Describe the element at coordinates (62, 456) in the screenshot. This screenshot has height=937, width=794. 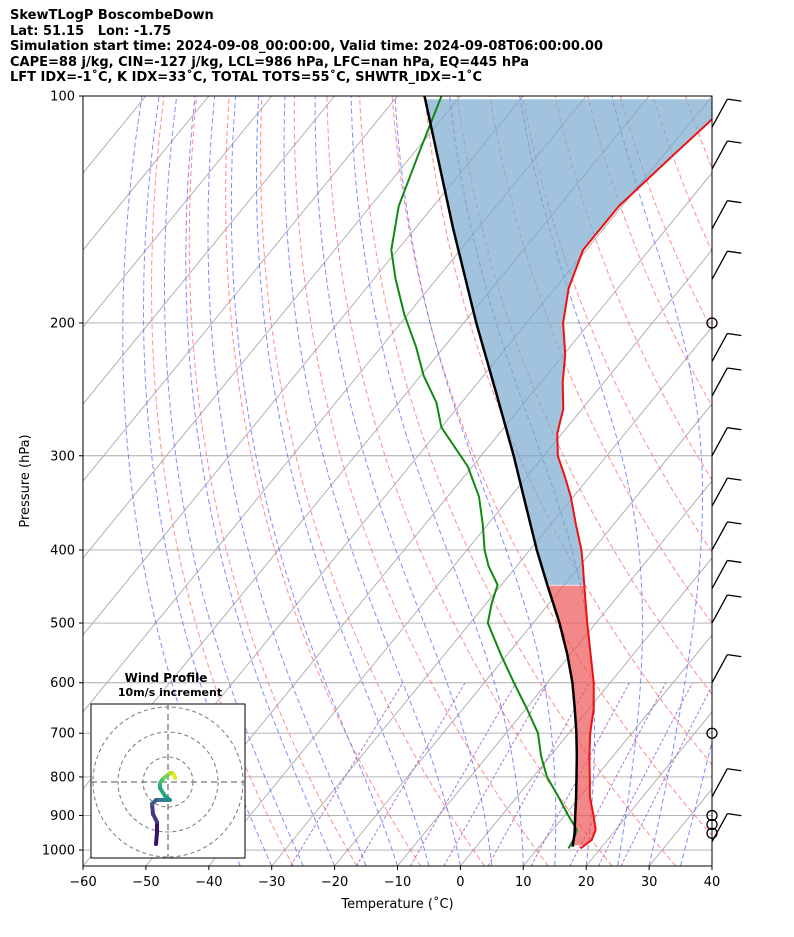
I see `y-tick-label: 300` at that location.